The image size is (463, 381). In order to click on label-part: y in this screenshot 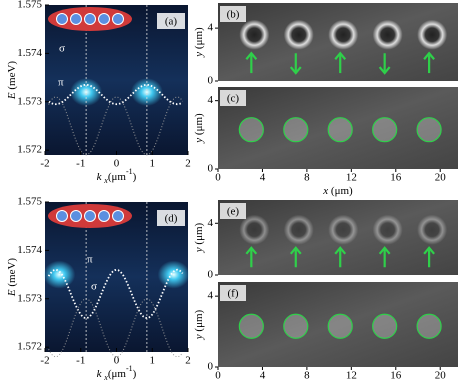, I will do `click(199, 337)`.